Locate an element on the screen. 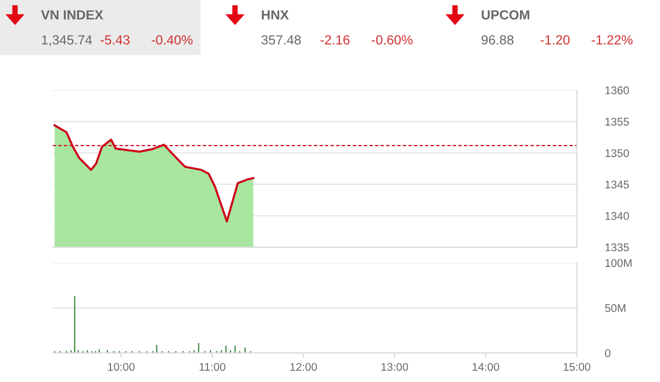 The height and width of the screenshot is (382, 660). y-tick-label: 1355 is located at coordinates (617, 122).